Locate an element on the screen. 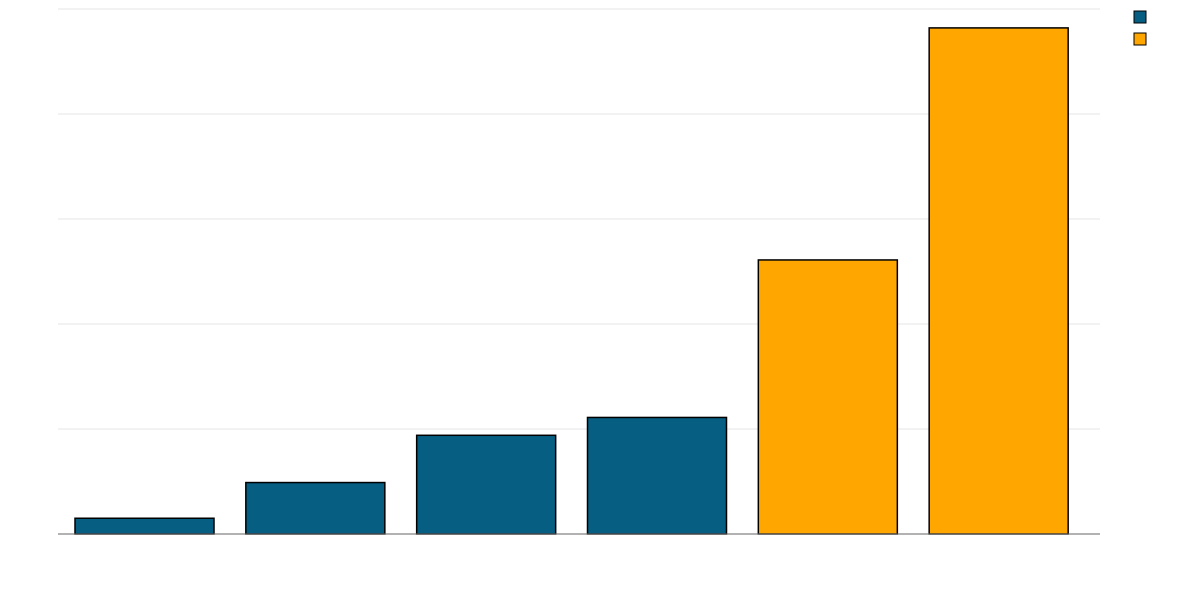 The width and height of the screenshot is (1200, 589). legend is located at coordinates (1140, 28).